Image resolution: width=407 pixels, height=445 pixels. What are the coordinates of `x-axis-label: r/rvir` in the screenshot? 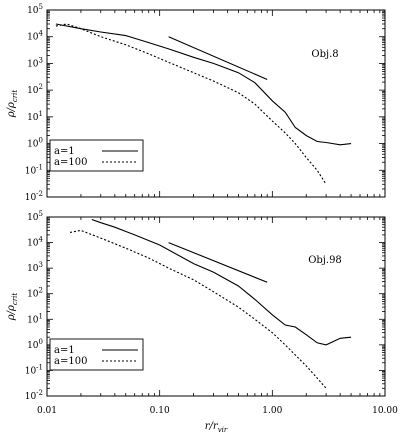 It's located at (216, 427).